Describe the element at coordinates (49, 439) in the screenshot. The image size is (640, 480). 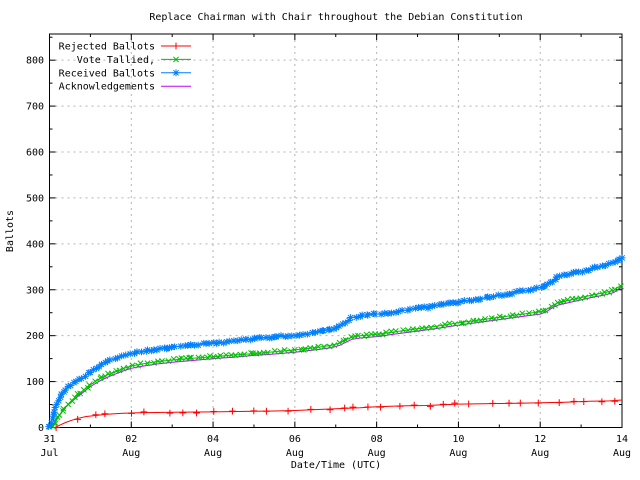
I see `x-tick-label-day: 31` at that location.